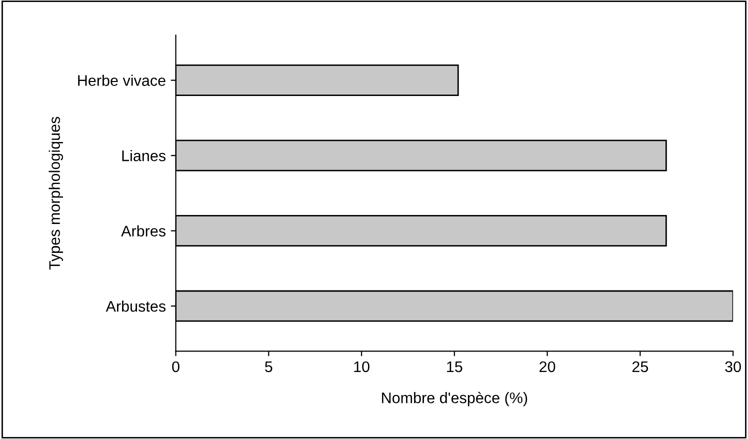 The width and height of the screenshot is (748, 439). What do you see at coordinates (144, 156) in the screenshot?
I see `y-tick-label: Lianes` at bounding box center [144, 156].